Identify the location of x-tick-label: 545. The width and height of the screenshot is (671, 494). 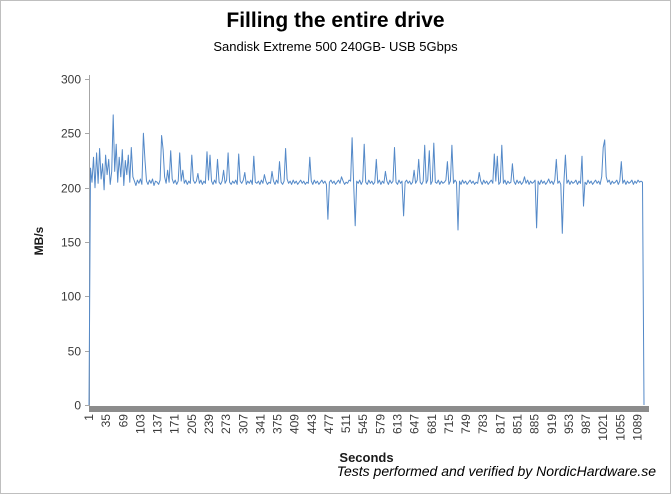
(363, 424).